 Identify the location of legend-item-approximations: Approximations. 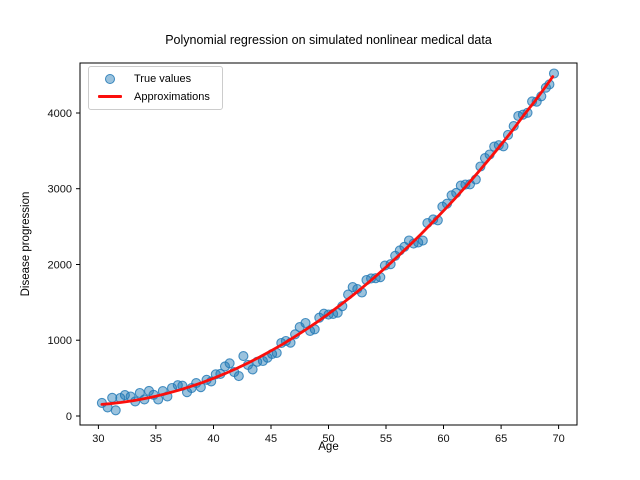
(152, 96).